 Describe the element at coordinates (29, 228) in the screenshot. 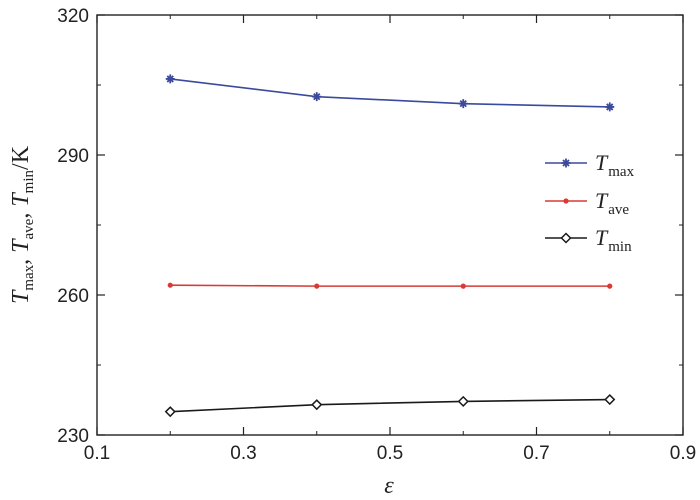

I see `y-title-sub2: ave` at that location.